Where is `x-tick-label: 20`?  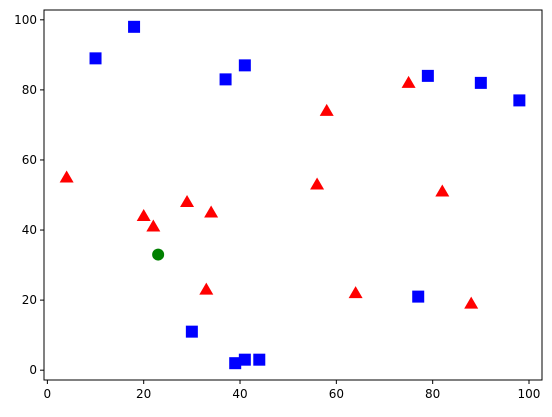
x-tick-label: 20 is located at coordinates (143, 394).